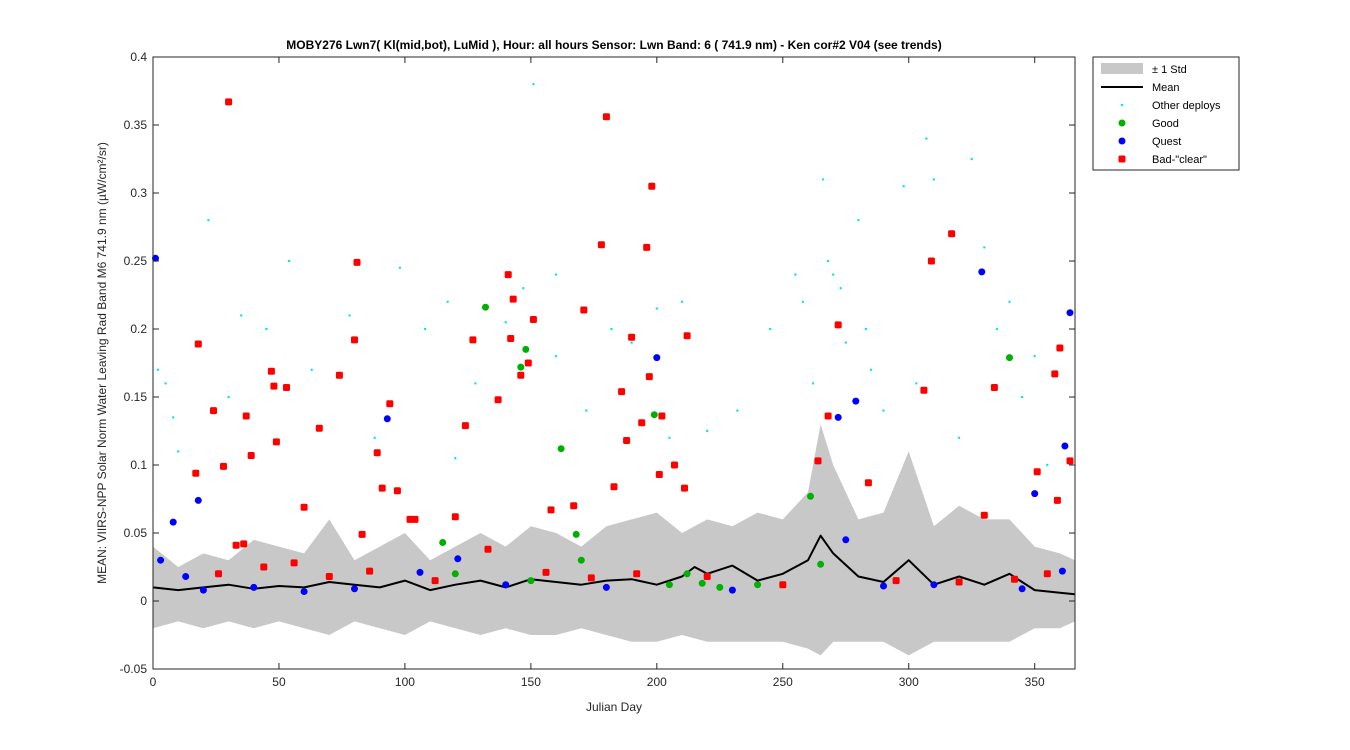 The image size is (1350, 750). Describe the element at coordinates (614, 707) in the screenshot. I see `x-axis-label: Julian Day` at that location.